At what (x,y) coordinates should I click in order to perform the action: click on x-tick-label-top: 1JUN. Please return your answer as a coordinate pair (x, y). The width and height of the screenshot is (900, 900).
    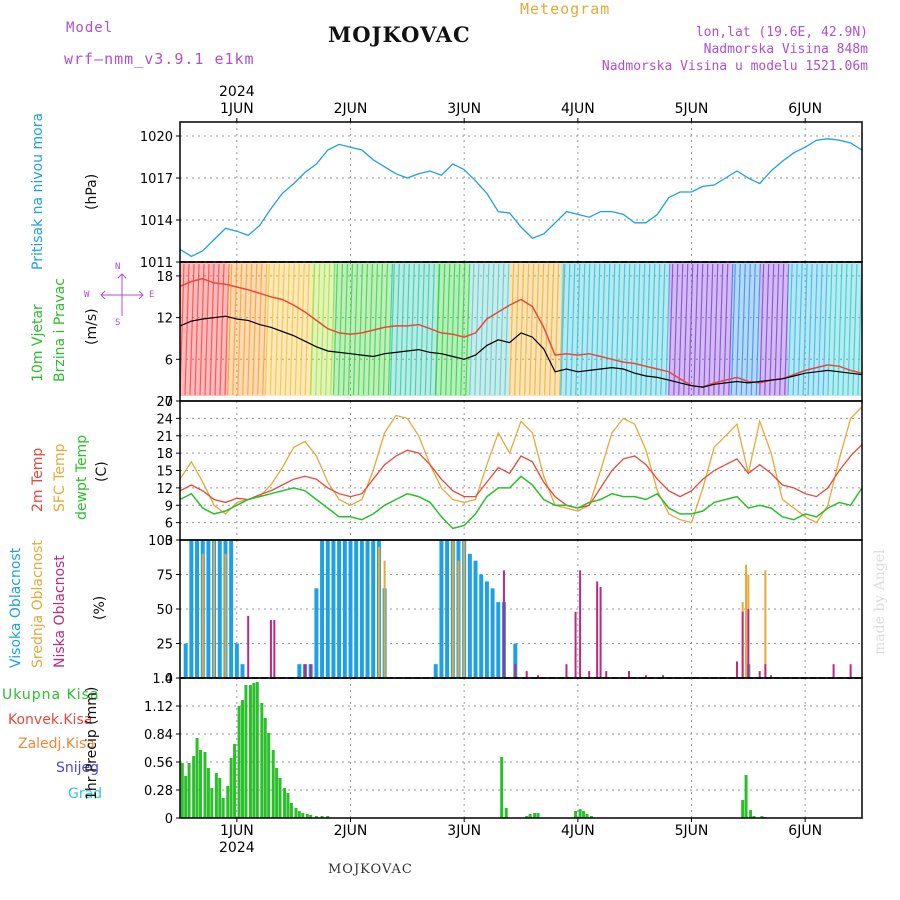
    Looking at the image, I should click on (237, 109).